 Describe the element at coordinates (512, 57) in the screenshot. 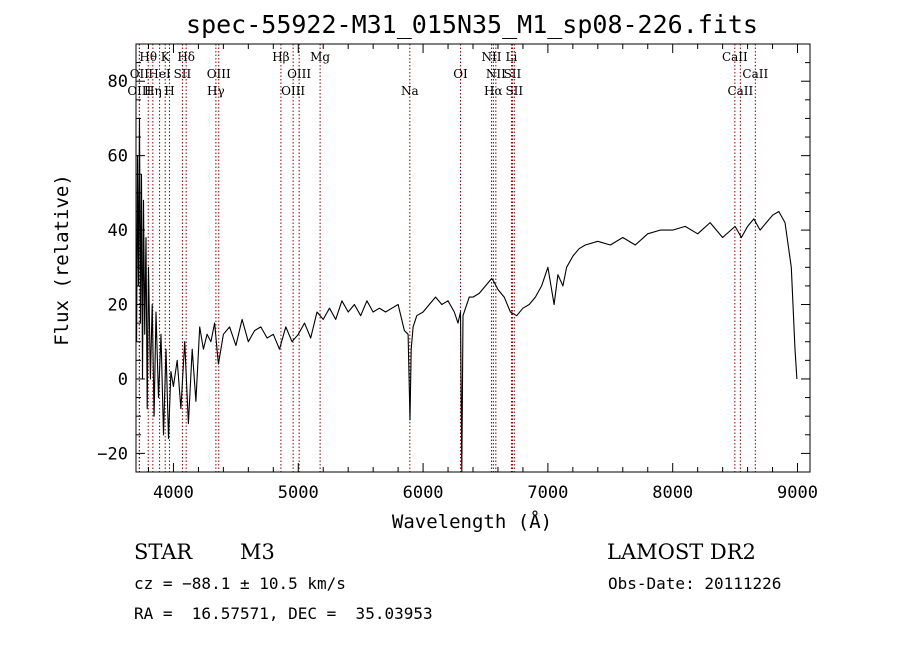

I see `line-label: Li` at that location.